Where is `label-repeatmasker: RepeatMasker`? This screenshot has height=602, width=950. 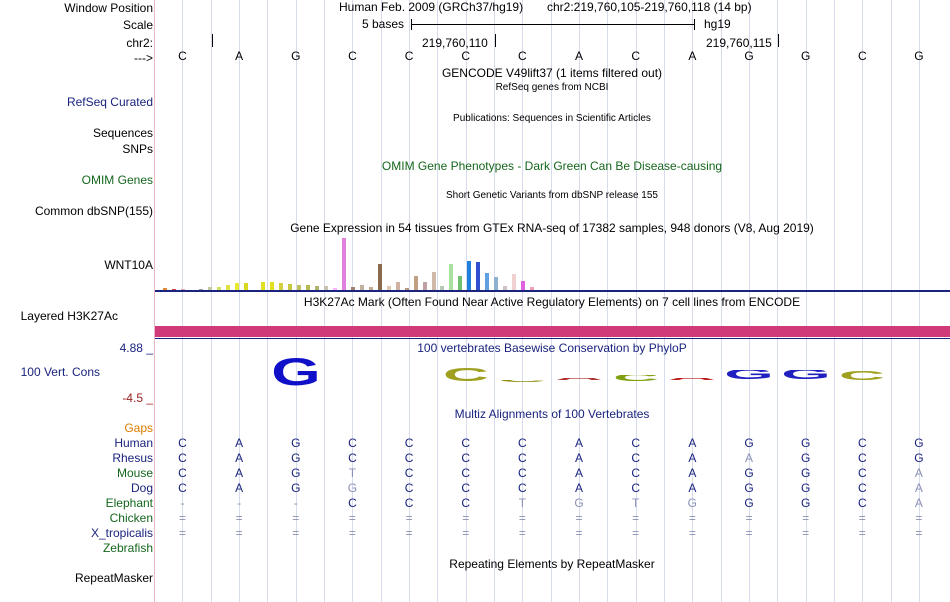
label-repeatmasker: RepeatMasker is located at coordinates (113, 578).